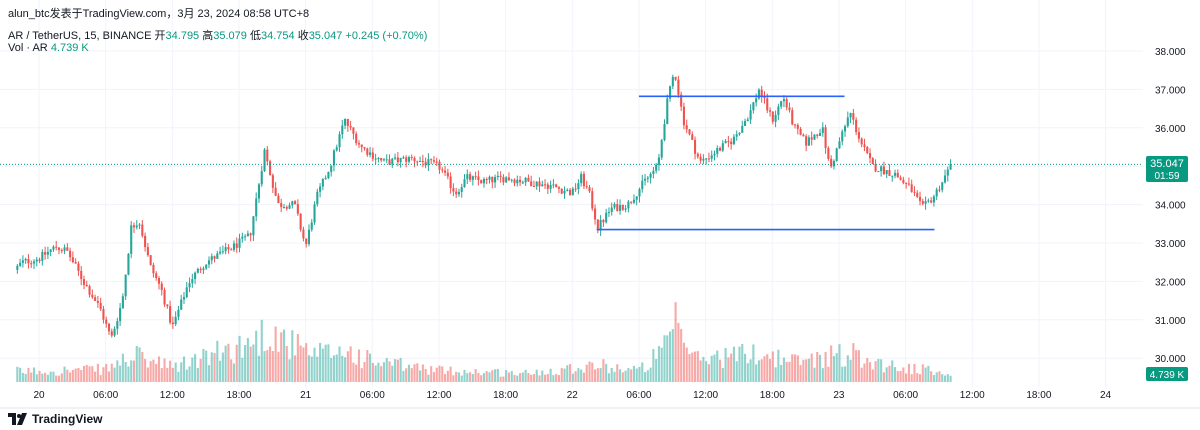 The width and height of the screenshot is (1200, 430). Describe the element at coordinates (1170, 244) in the screenshot. I see `y-tick-label: 33.000` at that location.